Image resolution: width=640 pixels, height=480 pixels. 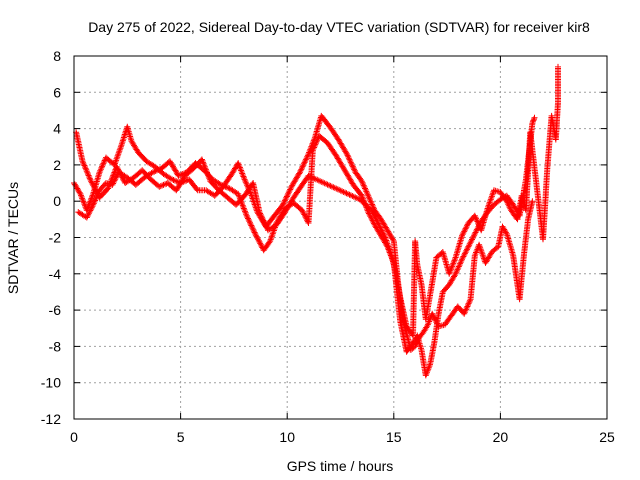 What do you see at coordinates (55, 274) in the screenshot?
I see `y-tick-label: -4` at bounding box center [55, 274].